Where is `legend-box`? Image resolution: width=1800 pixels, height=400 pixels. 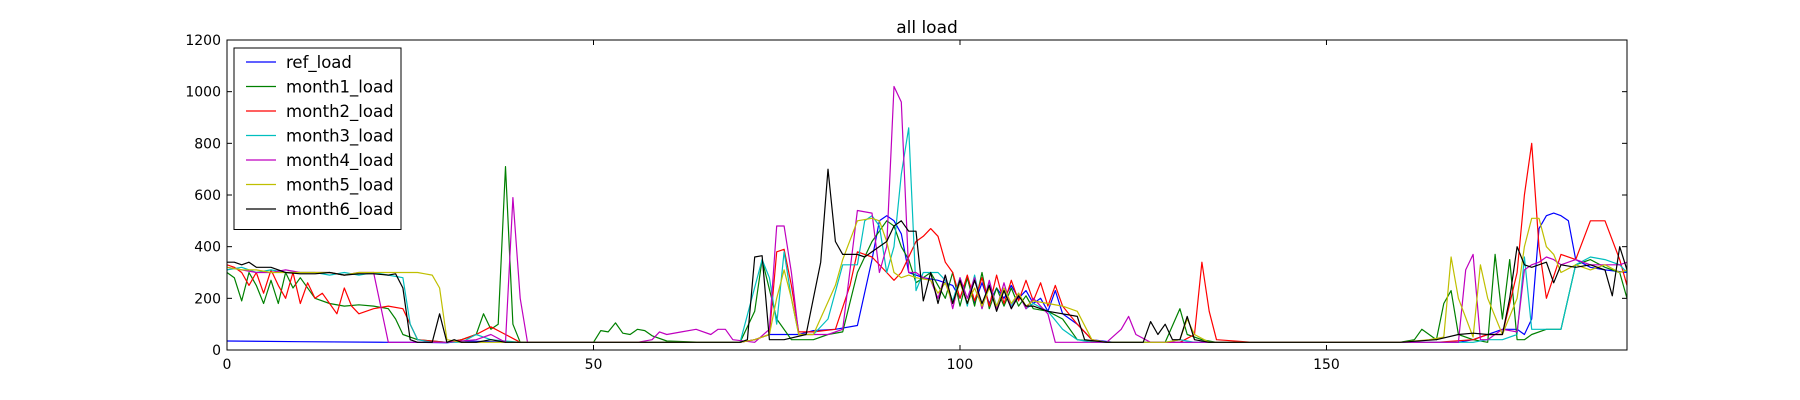
legend-box is located at coordinates (317, 138).